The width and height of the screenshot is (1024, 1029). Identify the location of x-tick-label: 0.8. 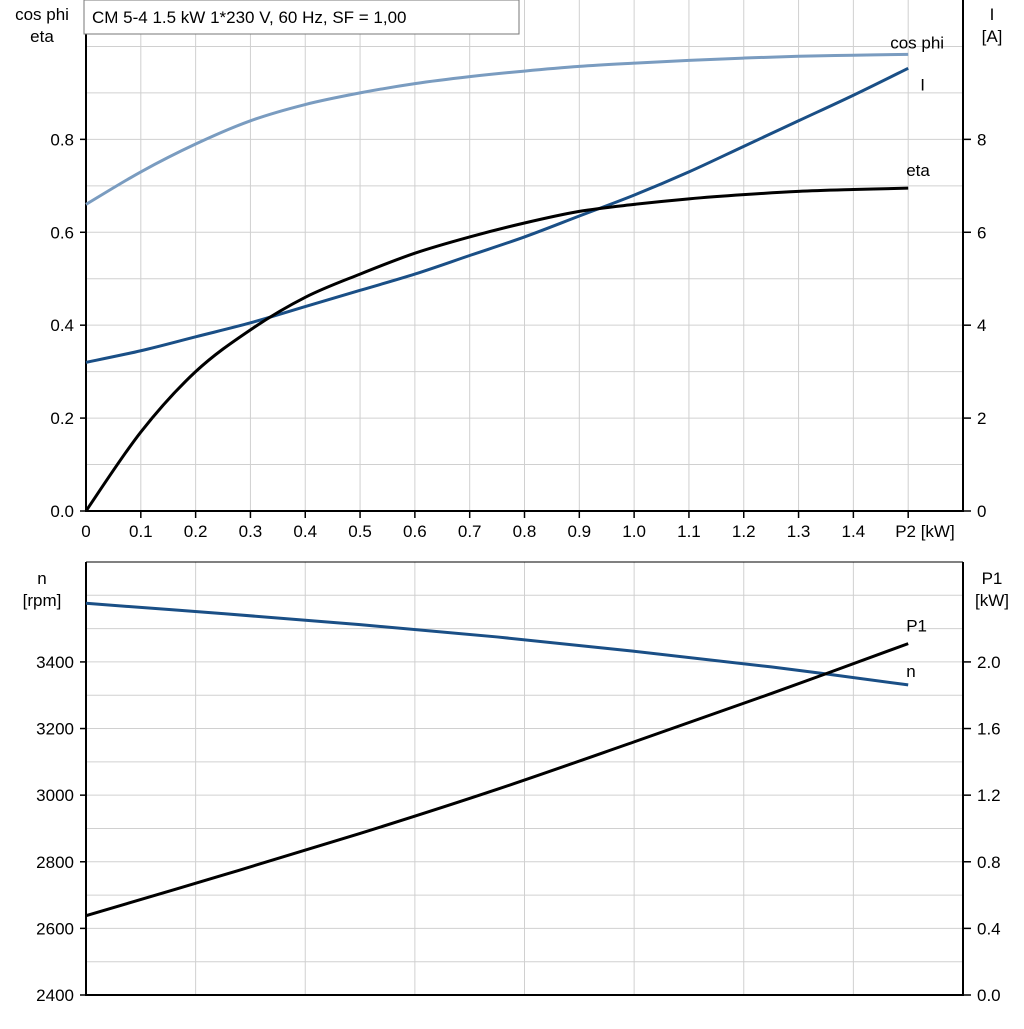
(525, 531).